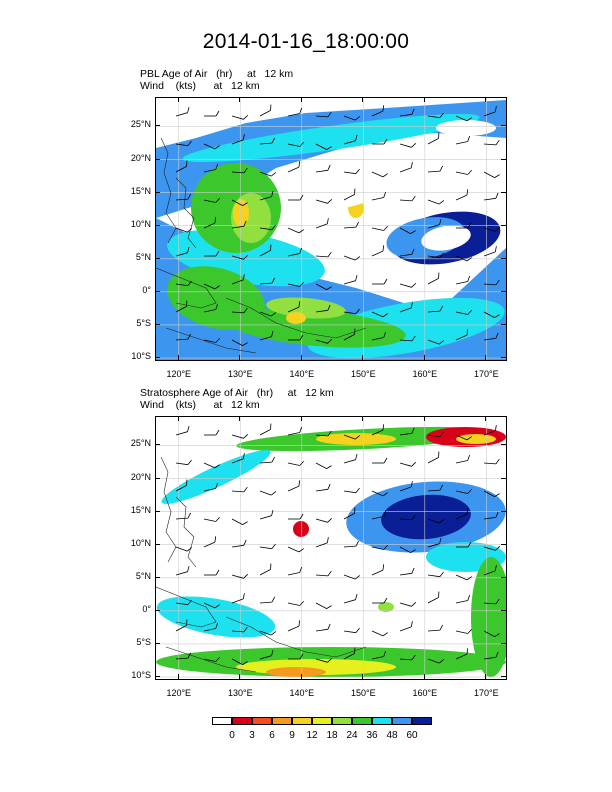 This screenshot has height=792, width=612. Describe the element at coordinates (141, 356) in the screenshot. I see `pbl-lat-label: 10°S` at that location.